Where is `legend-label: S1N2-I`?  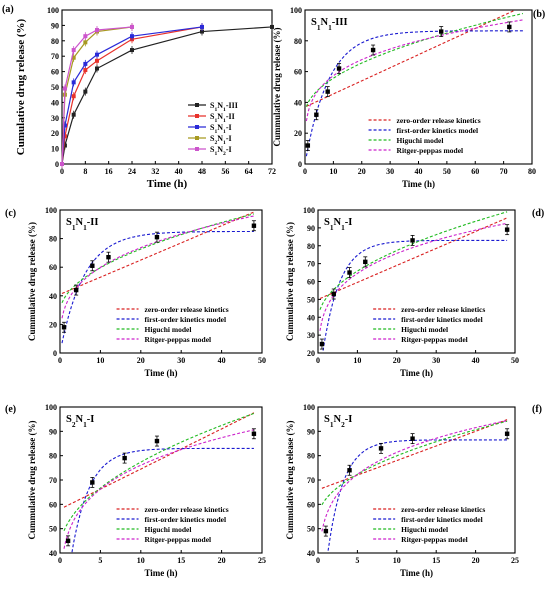
legend-label: S1N2-I is located at coordinates (221, 151).